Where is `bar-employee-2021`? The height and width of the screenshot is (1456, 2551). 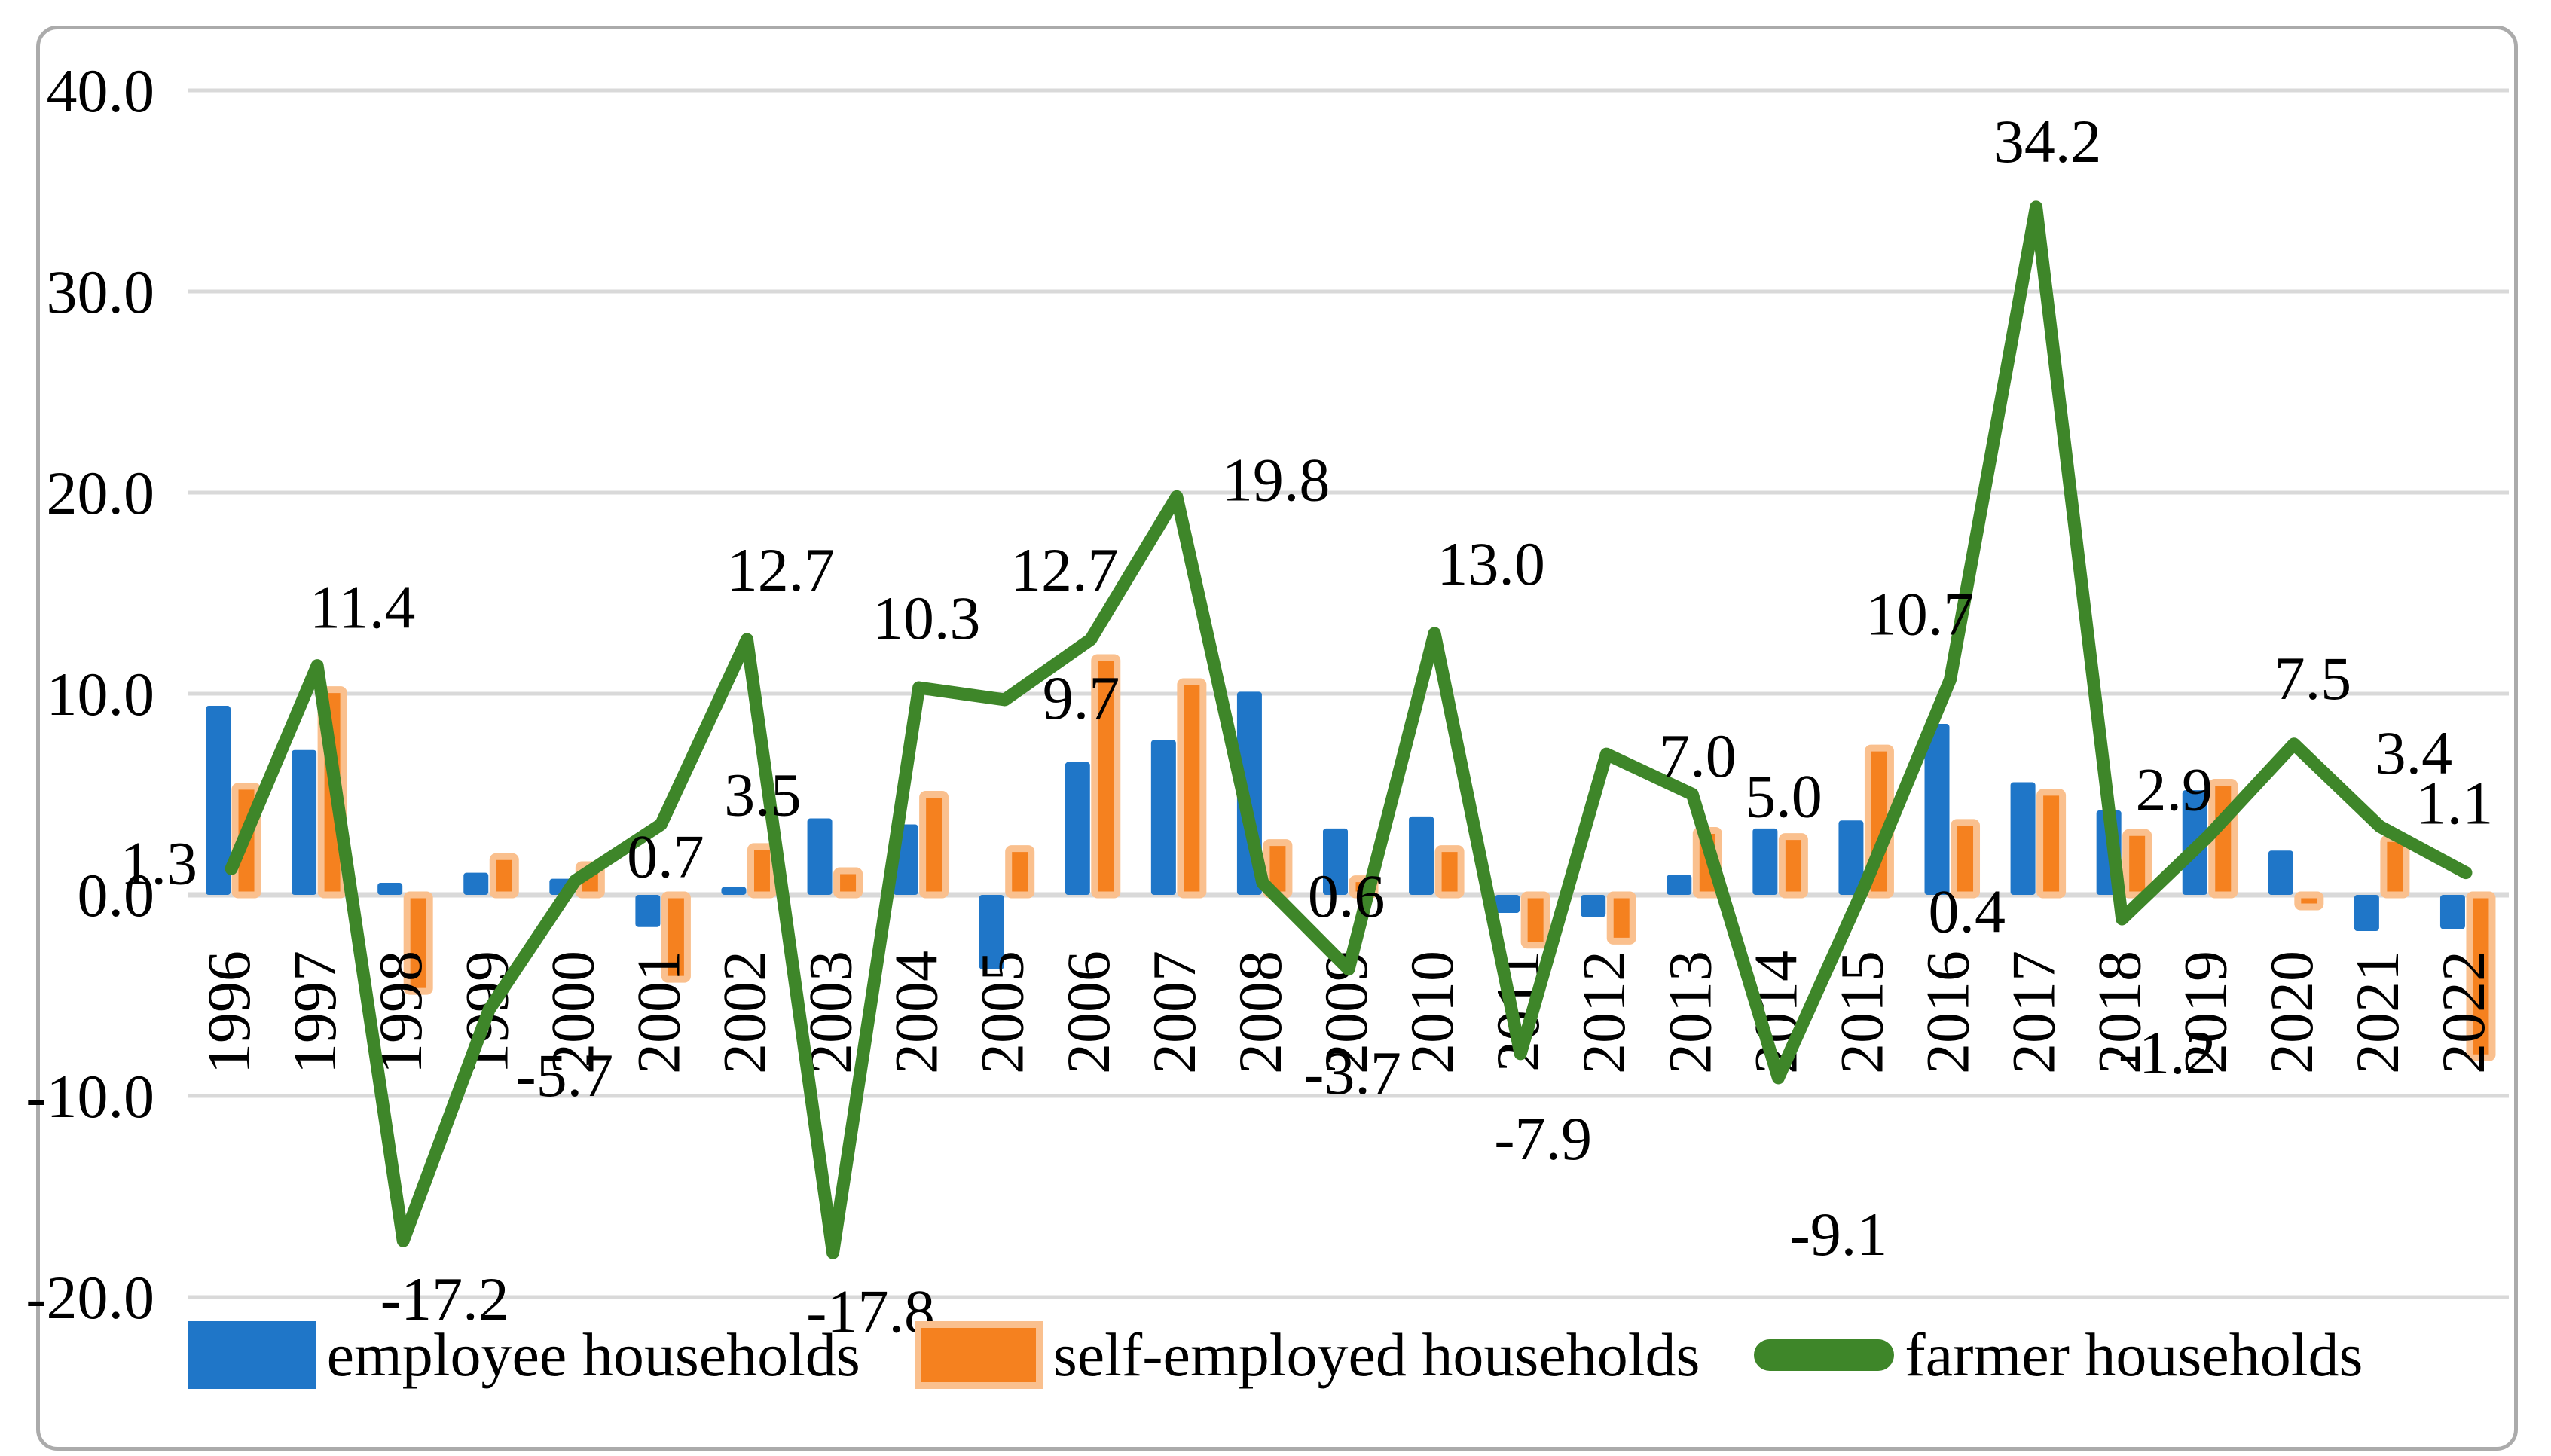 bar-employee-2021 is located at coordinates (2366, 913).